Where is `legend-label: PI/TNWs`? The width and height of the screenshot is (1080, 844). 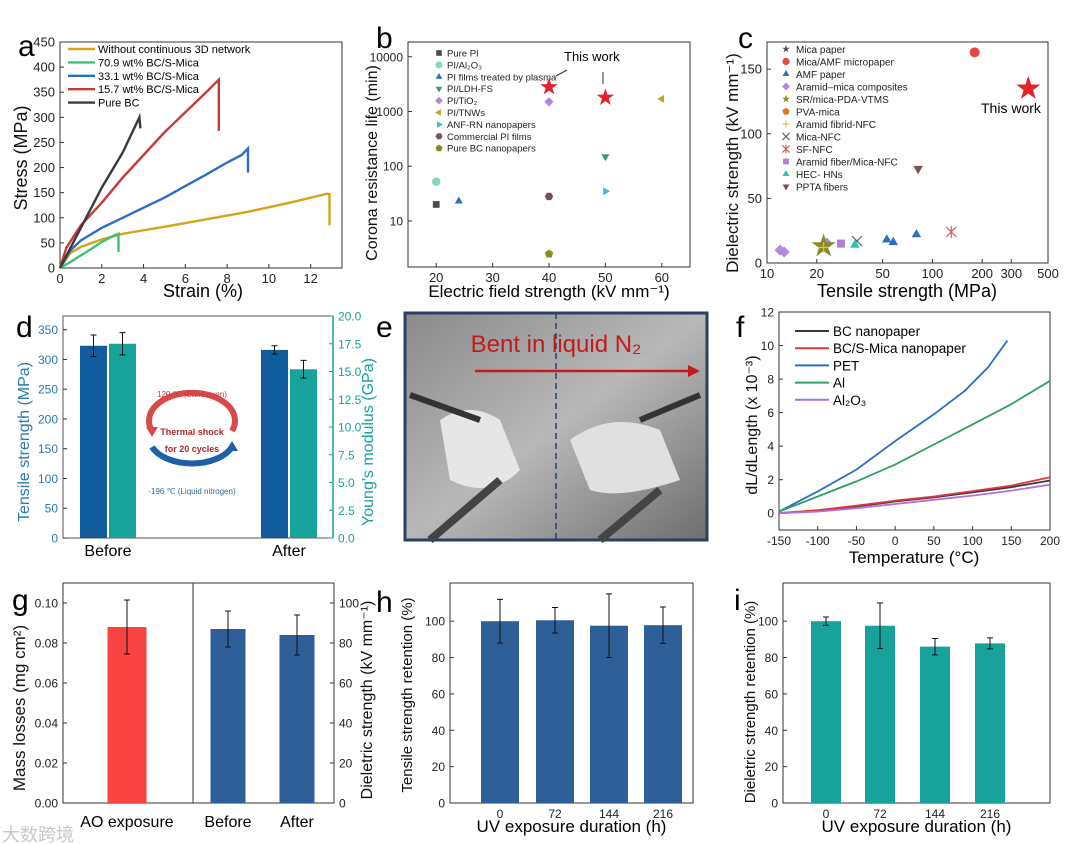 legend-label: PI/TNWs is located at coordinates (466, 113).